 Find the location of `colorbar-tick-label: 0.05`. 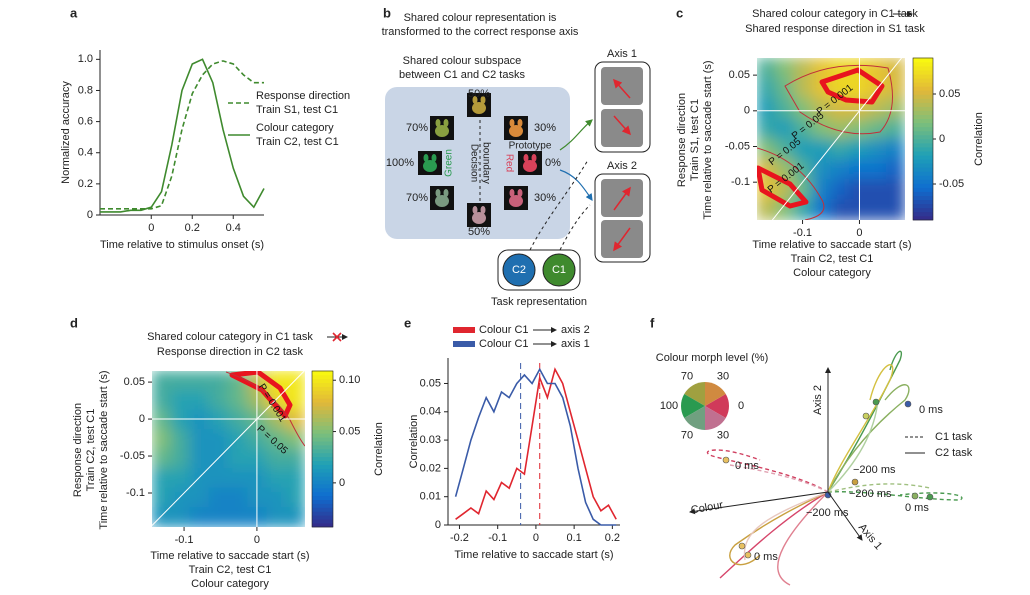

colorbar-tick-label: 0.05 is located at coordinates (349, 431).